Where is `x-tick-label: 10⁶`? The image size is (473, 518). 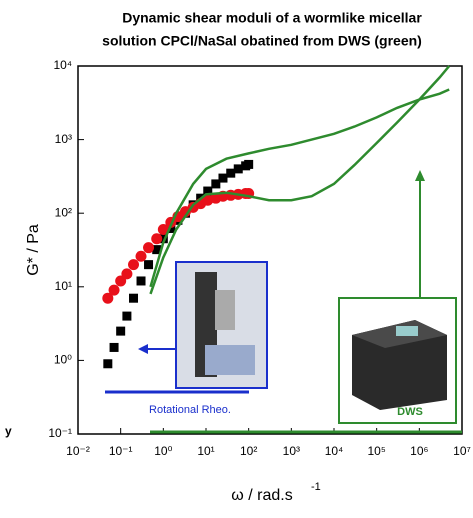 x-tick-label: 10⁶ is located at coordinates (419, 451).